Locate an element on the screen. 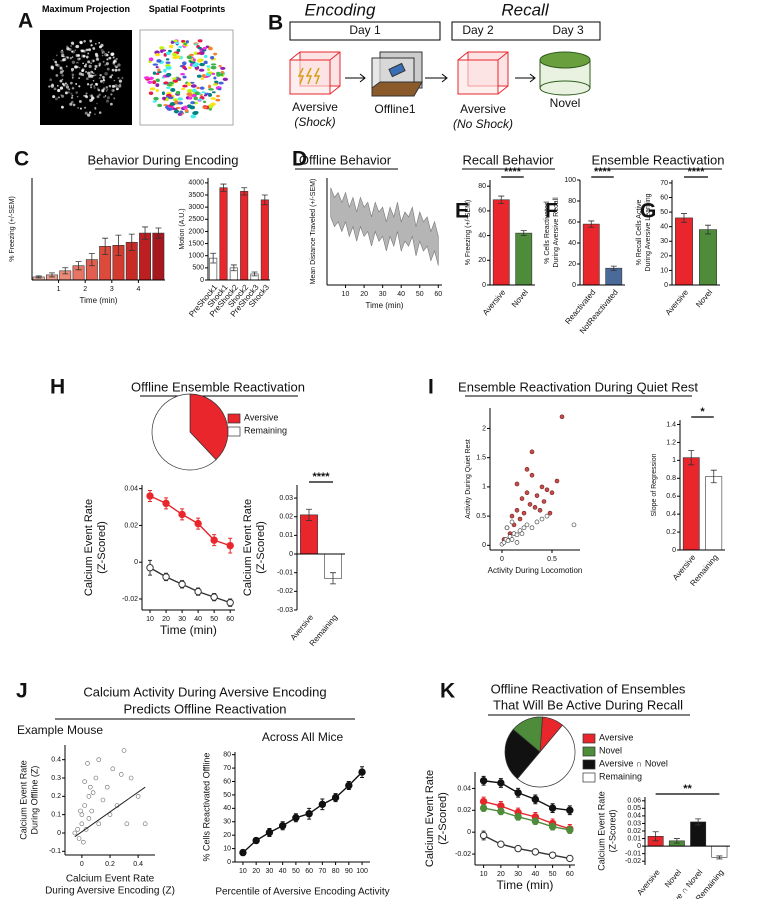  legend-label: Aversive ∩ Novel is located at coordinates (633, 763).